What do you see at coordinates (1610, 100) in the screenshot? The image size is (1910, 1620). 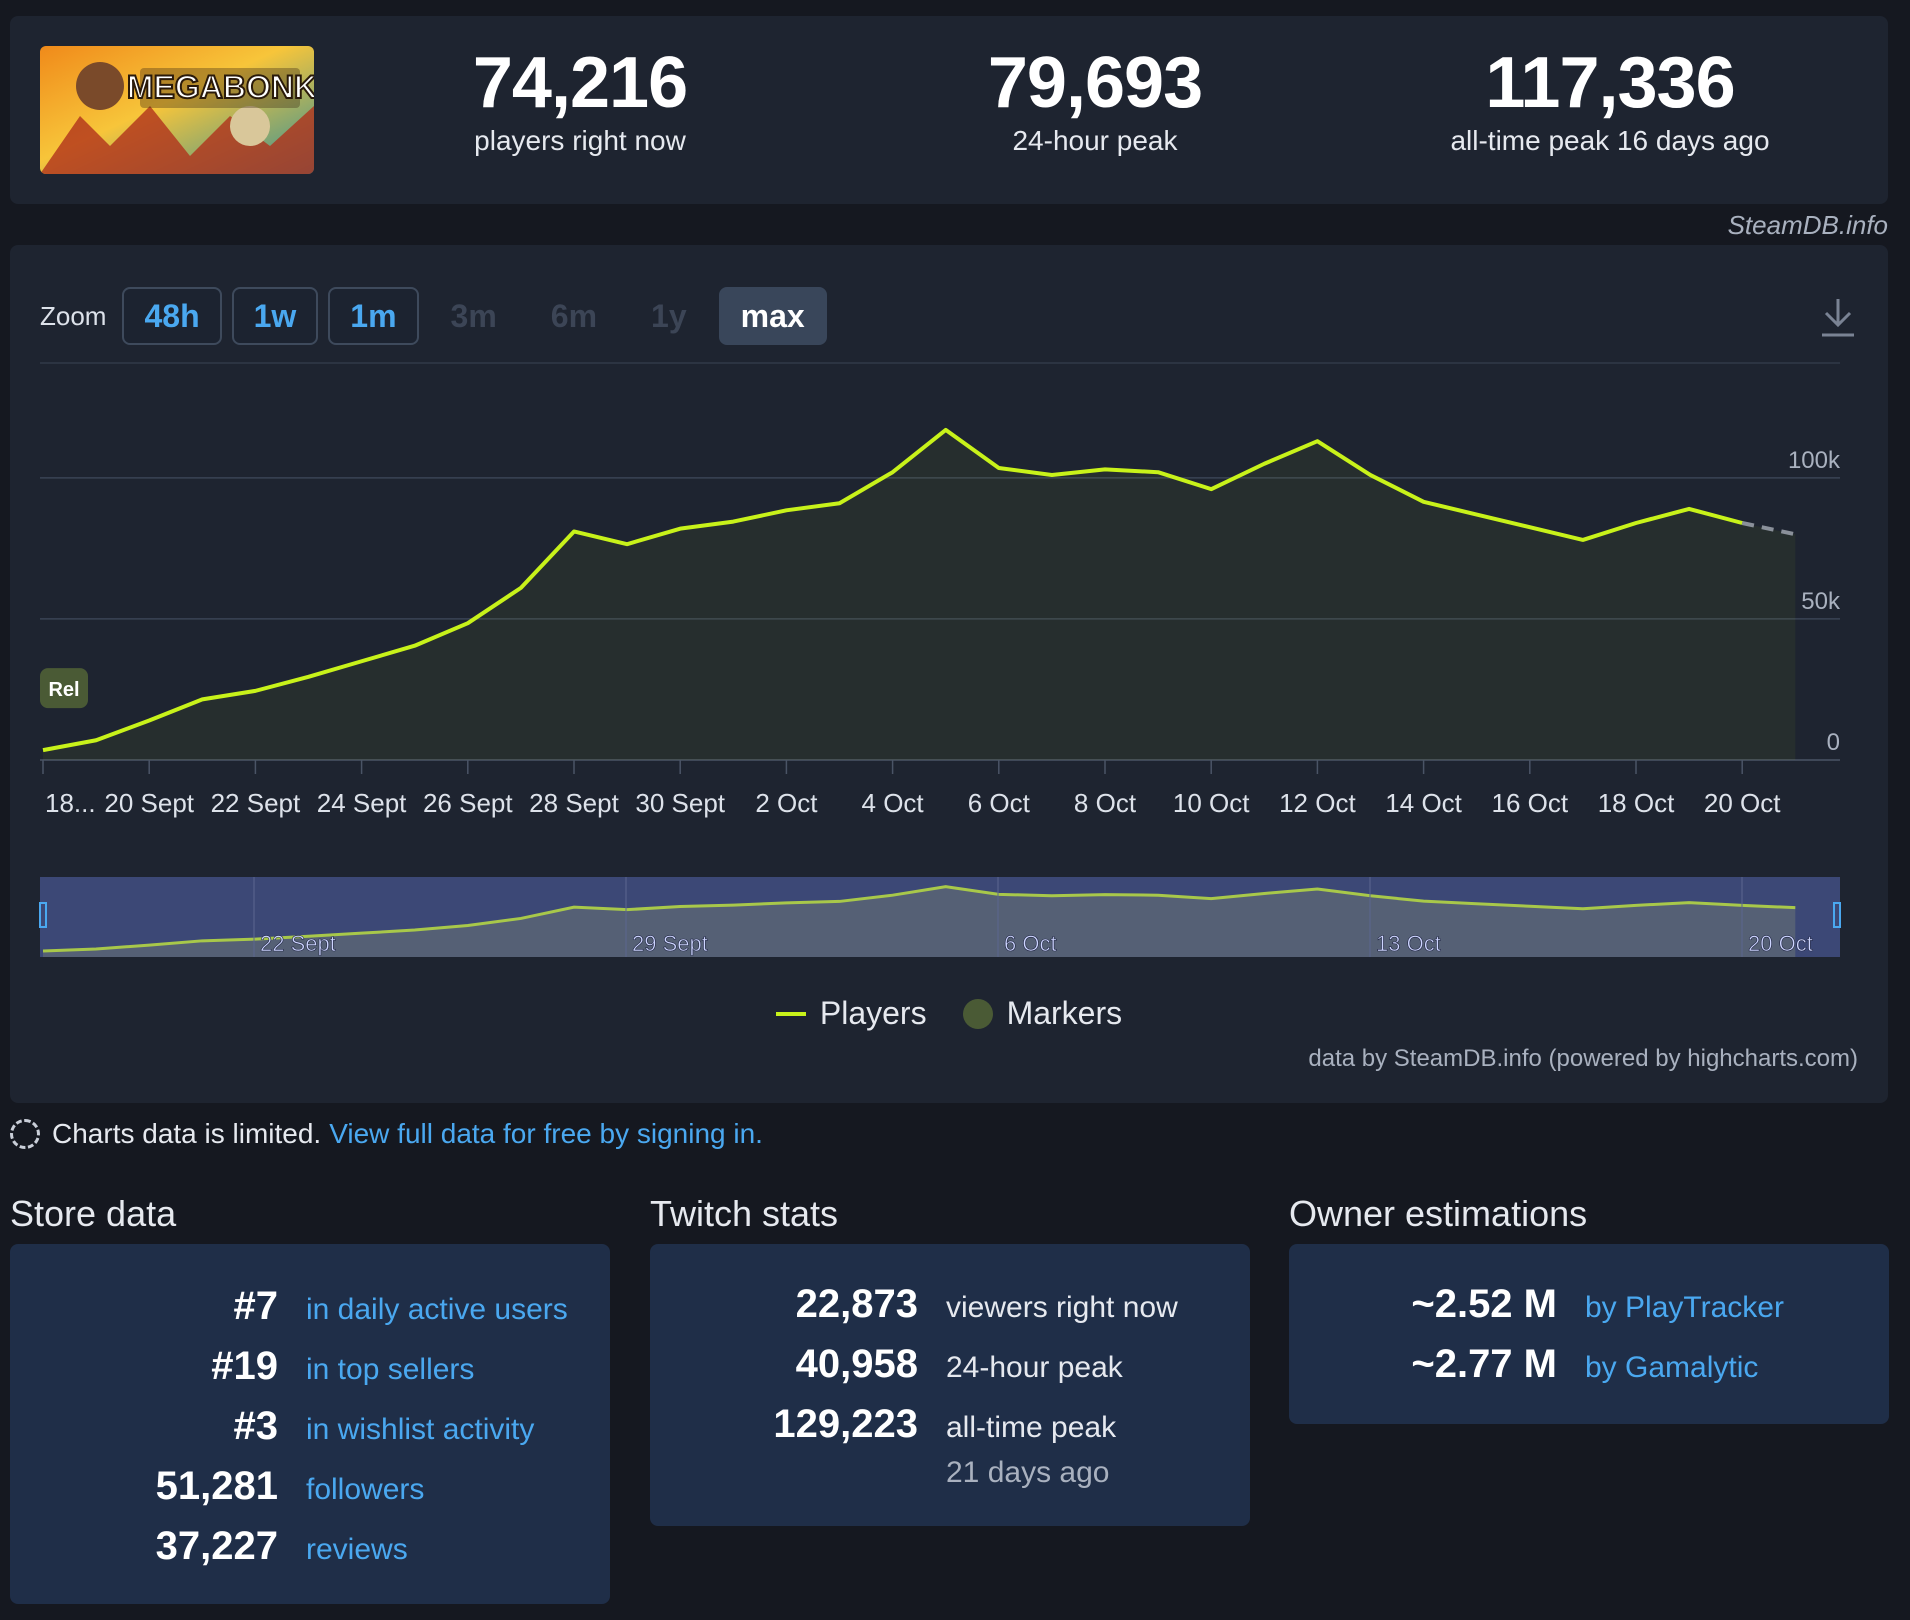 I see `alltime-peak-stat: 117,336 all-time peak 16 days ago` at bounding box center [1610, 100].